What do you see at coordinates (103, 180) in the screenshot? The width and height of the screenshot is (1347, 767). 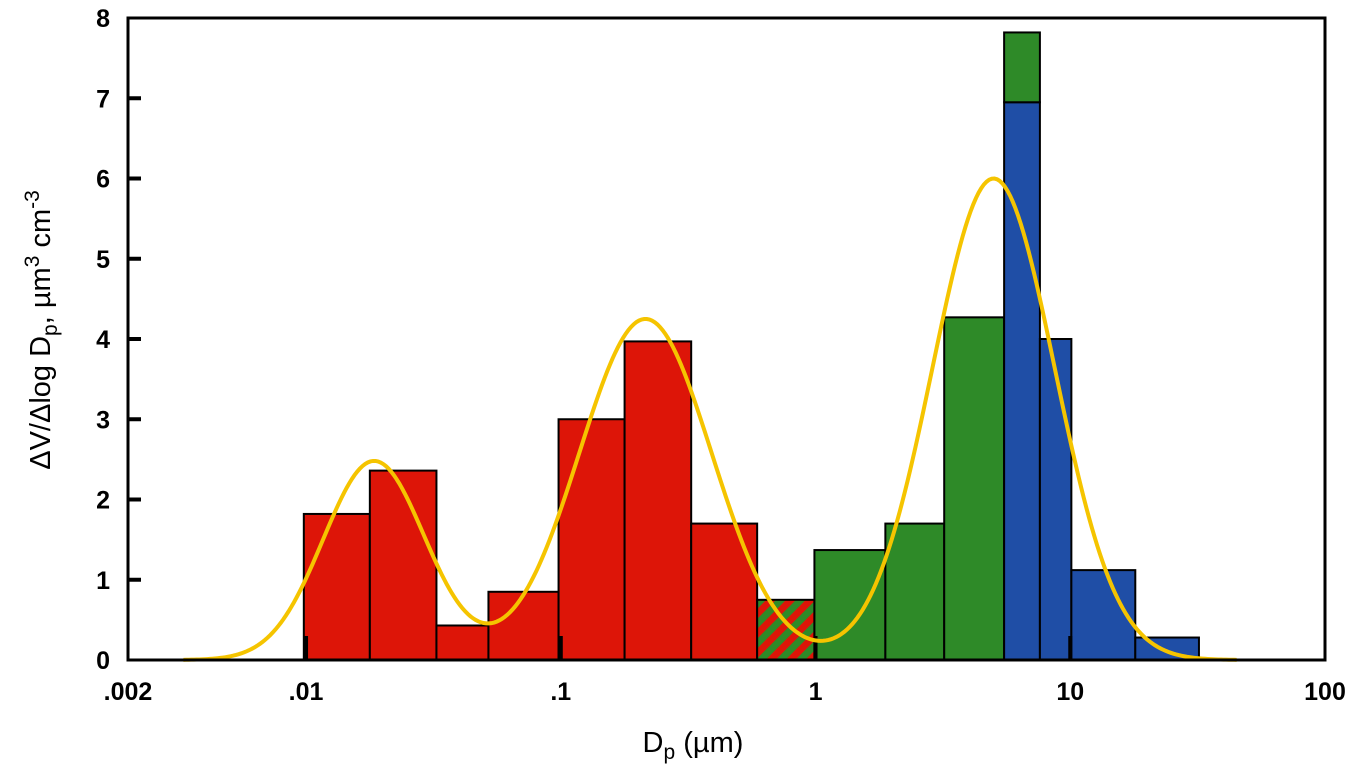 I see `y-tick-label: 6` at bounding box center [103, 180].